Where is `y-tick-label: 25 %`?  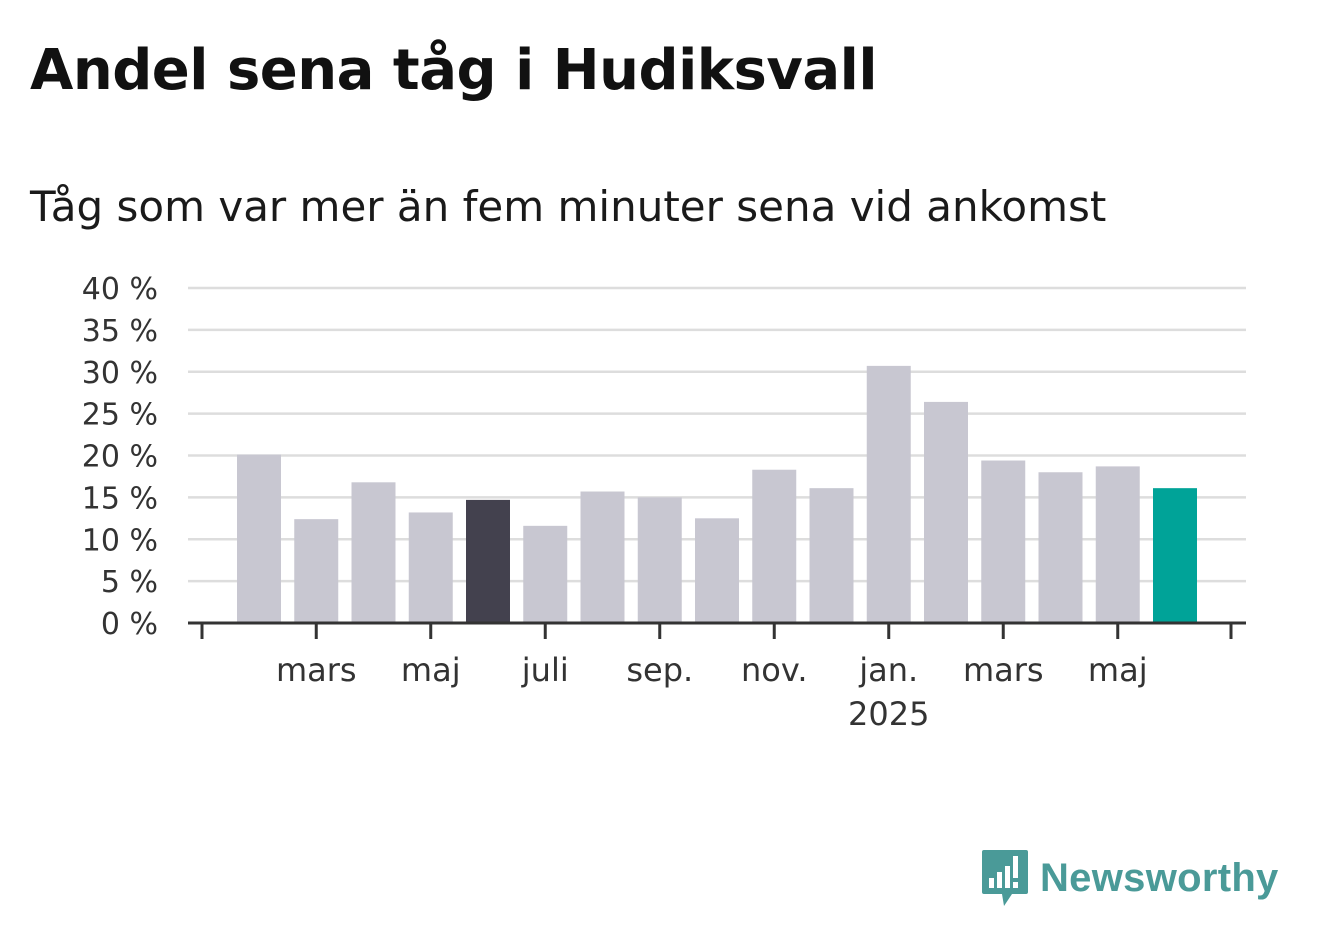 y-tick-label: 25 % is located at coordinates (120, 415).